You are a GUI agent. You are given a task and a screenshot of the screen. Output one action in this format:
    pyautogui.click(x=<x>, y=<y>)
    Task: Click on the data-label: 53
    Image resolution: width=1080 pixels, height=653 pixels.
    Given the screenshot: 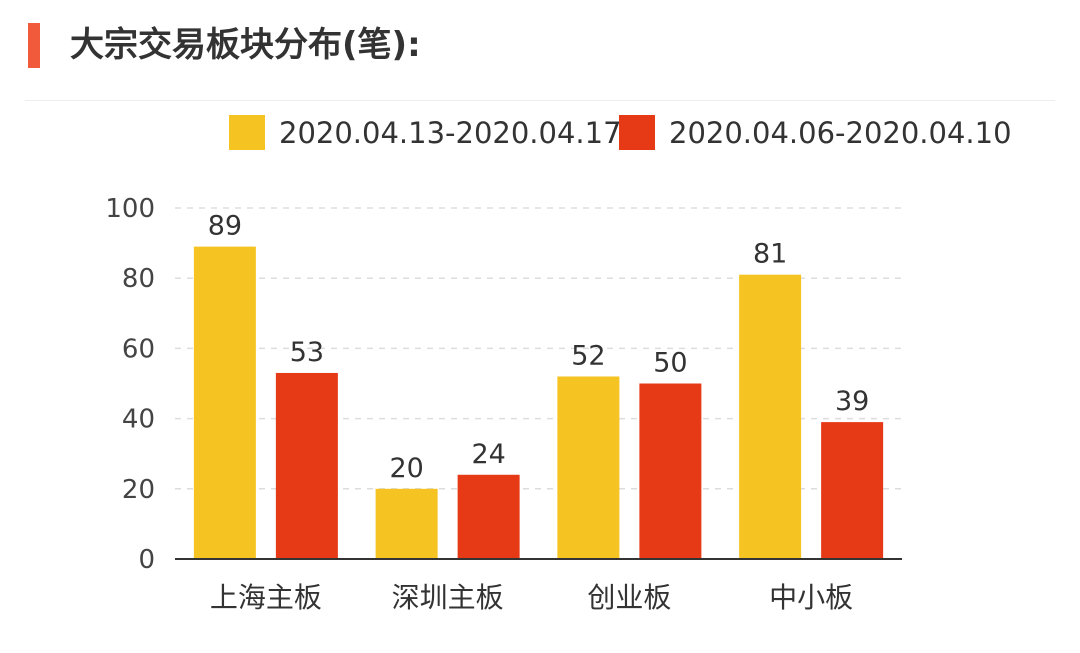 What is the action you would take?
    pyautogui.click(x=307, y=352)
    